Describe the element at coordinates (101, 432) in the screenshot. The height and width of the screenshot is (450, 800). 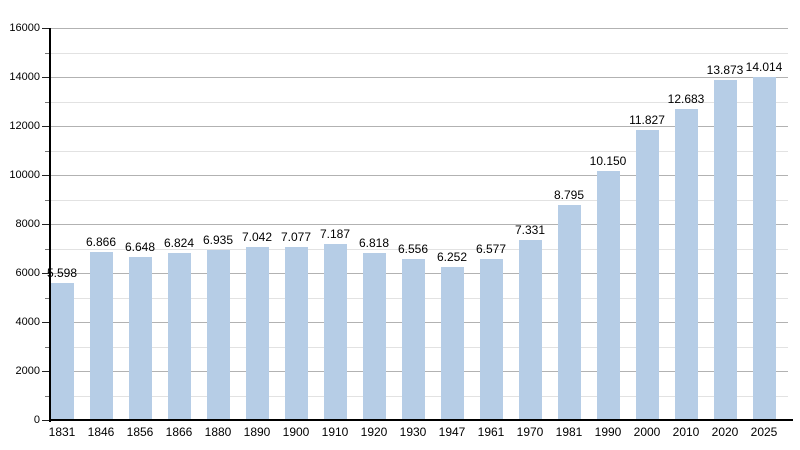
I see `x-axis-tick-label: 1846` at that location.